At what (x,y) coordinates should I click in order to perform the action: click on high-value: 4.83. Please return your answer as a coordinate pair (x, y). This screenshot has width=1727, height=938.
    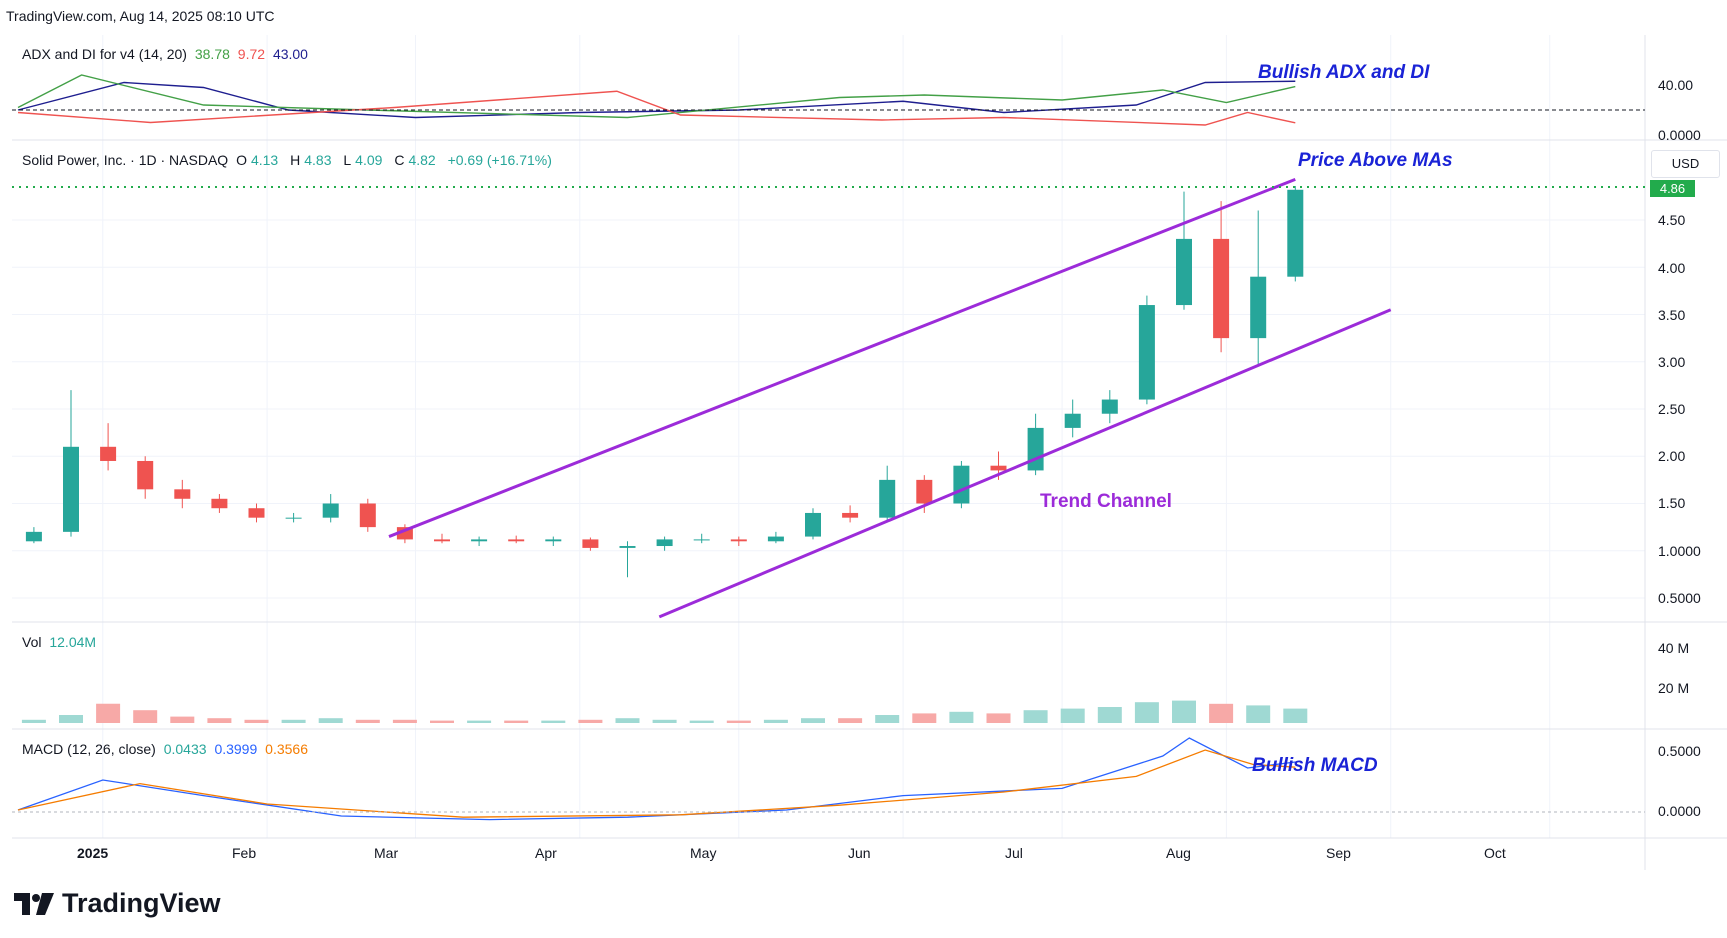
    Looking at the image, I should click on (318, 160).